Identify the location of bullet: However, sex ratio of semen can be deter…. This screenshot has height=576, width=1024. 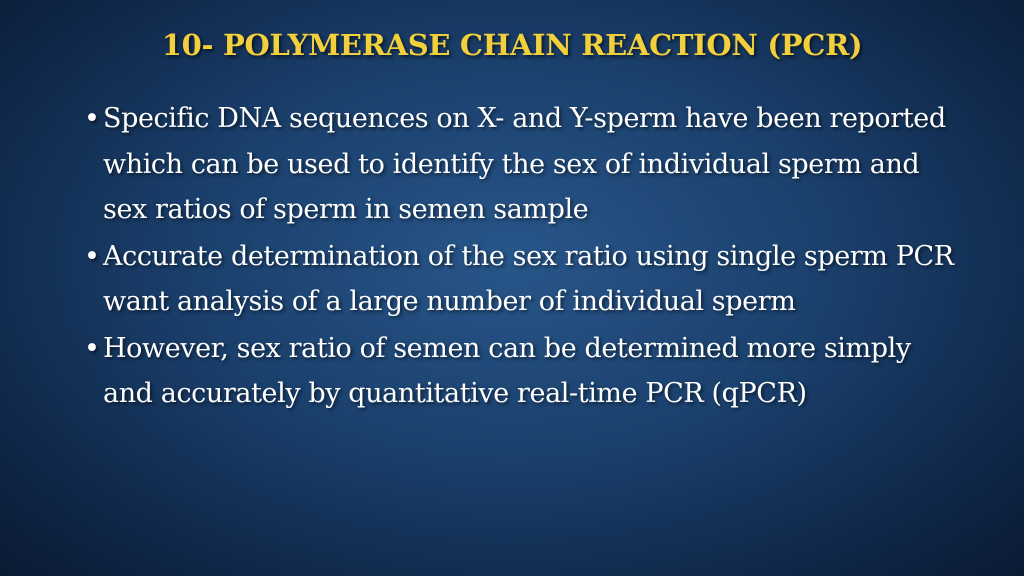
(516, 371).